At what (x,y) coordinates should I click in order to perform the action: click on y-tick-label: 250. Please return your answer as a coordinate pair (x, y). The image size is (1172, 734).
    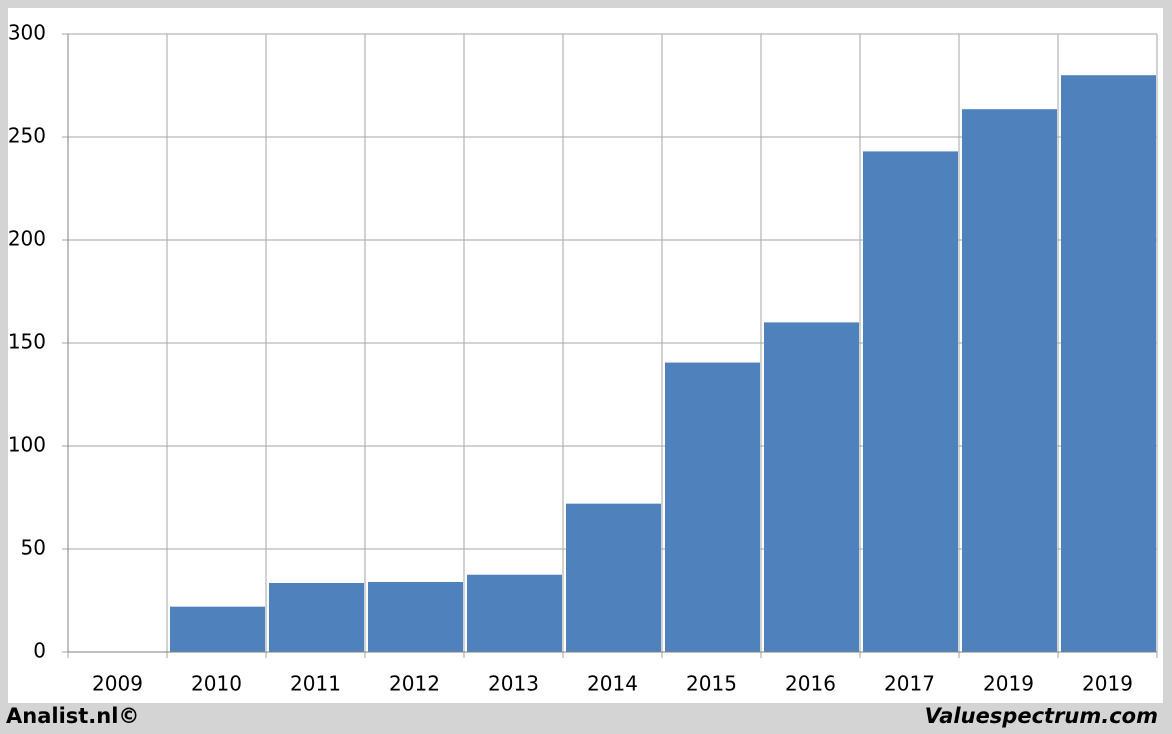
    Looking at the image, I should click on (27, 136).